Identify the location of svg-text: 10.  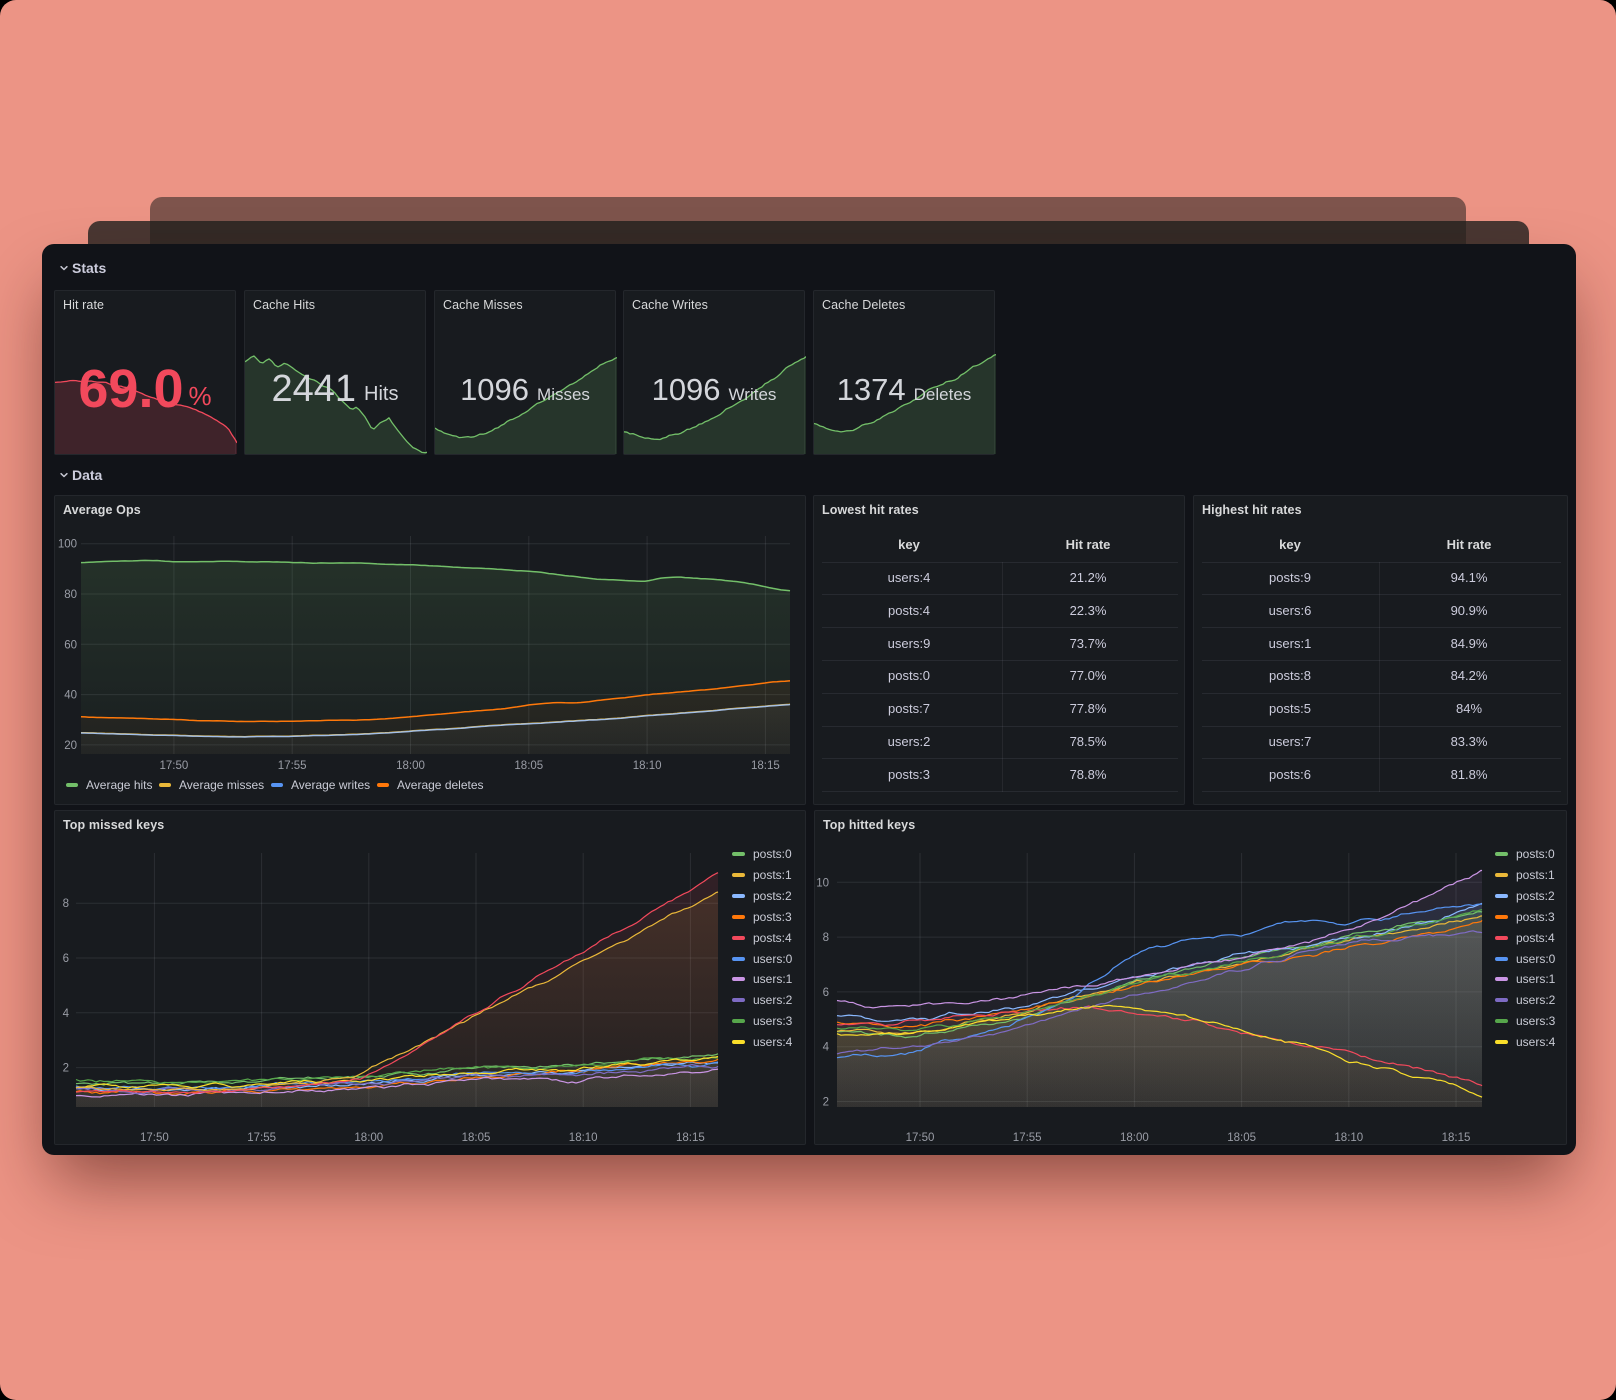
(822, 883).